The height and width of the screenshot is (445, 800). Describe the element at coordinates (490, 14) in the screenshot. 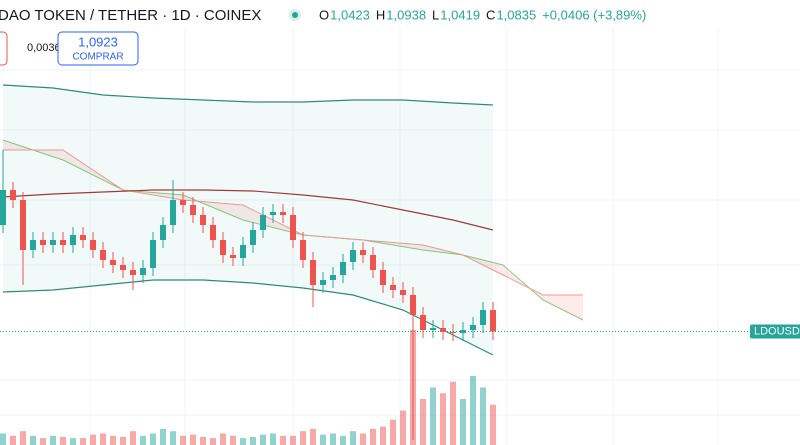

I see `ohlc-key: C` at that location.